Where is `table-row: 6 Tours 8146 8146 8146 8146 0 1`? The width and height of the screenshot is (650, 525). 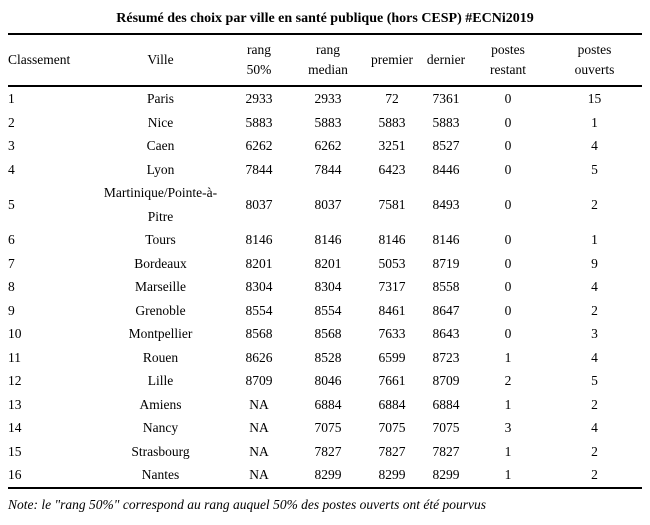
table-row: 6 Tours 8146 8146 8146 8146 0 1 is located at coordinates (325, 240).